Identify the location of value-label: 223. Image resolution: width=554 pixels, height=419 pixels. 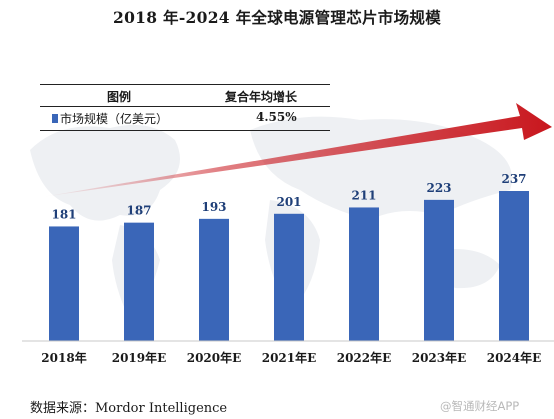
(438, 188).